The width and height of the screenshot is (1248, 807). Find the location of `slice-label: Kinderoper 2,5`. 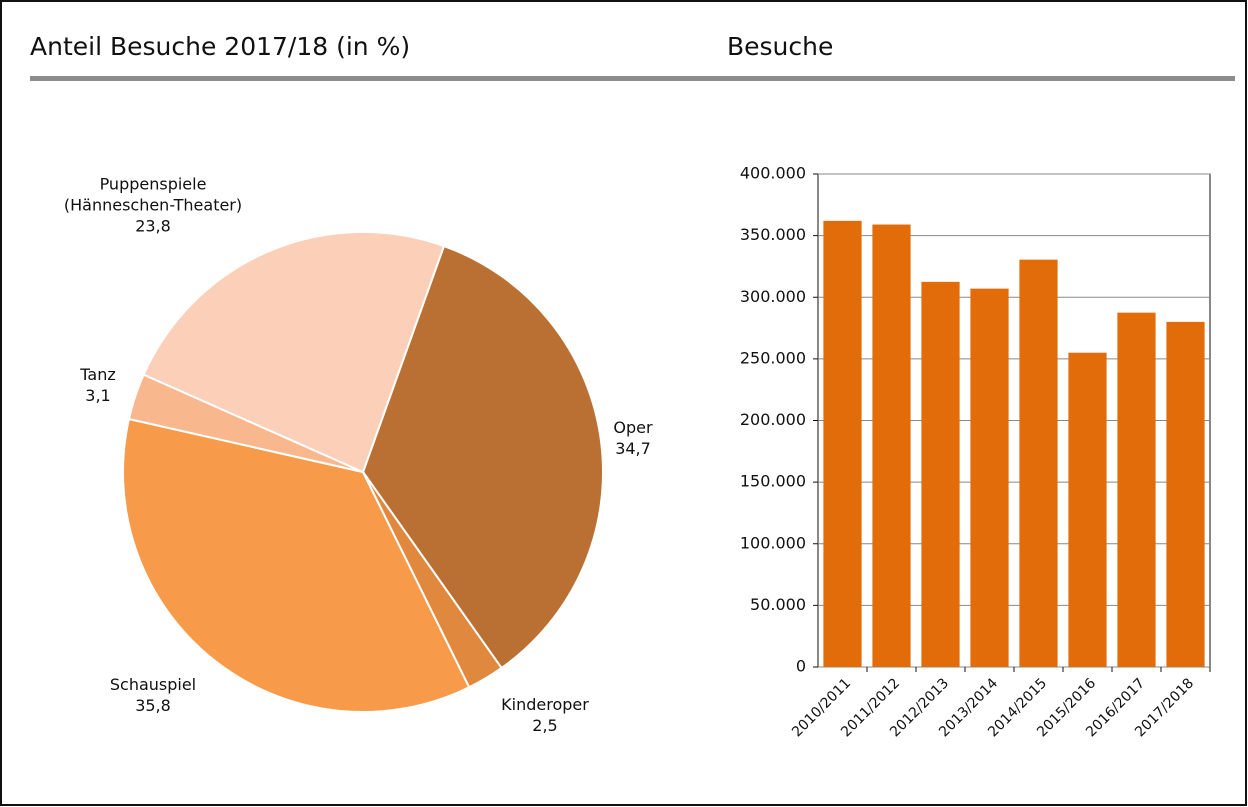

slice-label: Kinderoper 2,5 is located at coordinates (545, 715).